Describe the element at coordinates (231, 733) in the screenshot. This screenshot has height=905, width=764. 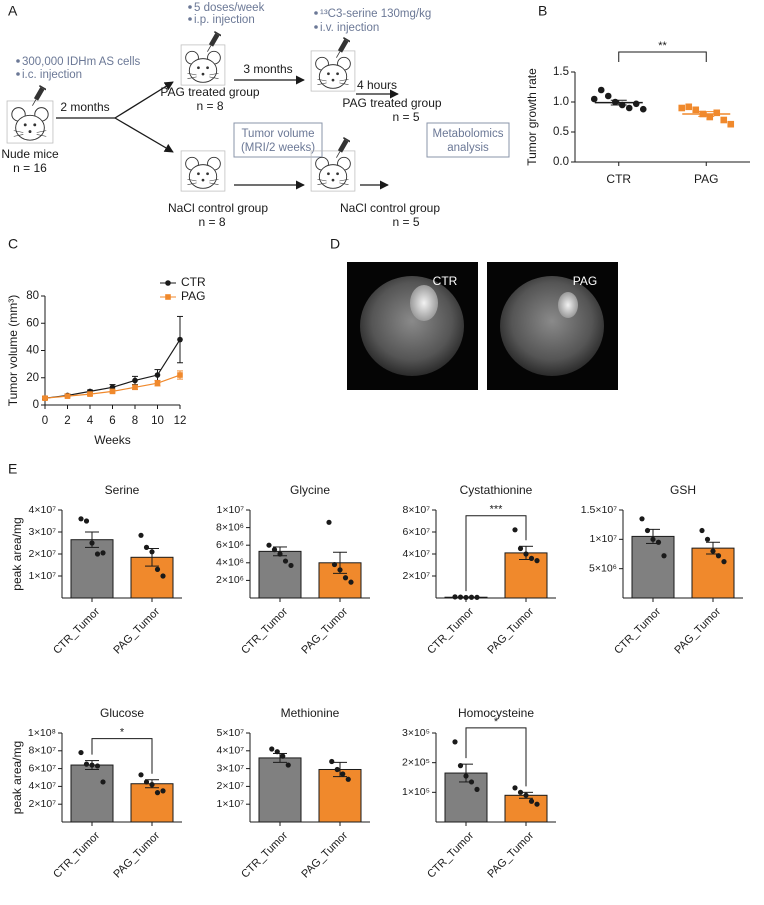
I see `y-tick-label: 5×10⁷` at that location.